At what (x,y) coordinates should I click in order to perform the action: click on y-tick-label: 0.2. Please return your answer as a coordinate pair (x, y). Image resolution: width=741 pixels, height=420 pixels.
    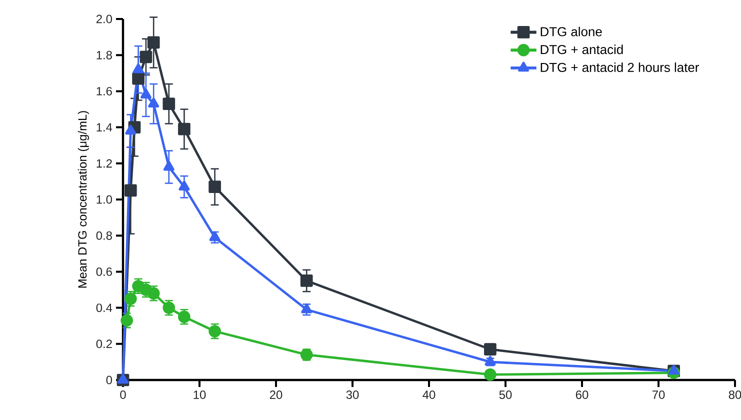
    Looking at the image, I should click on (104, 344).